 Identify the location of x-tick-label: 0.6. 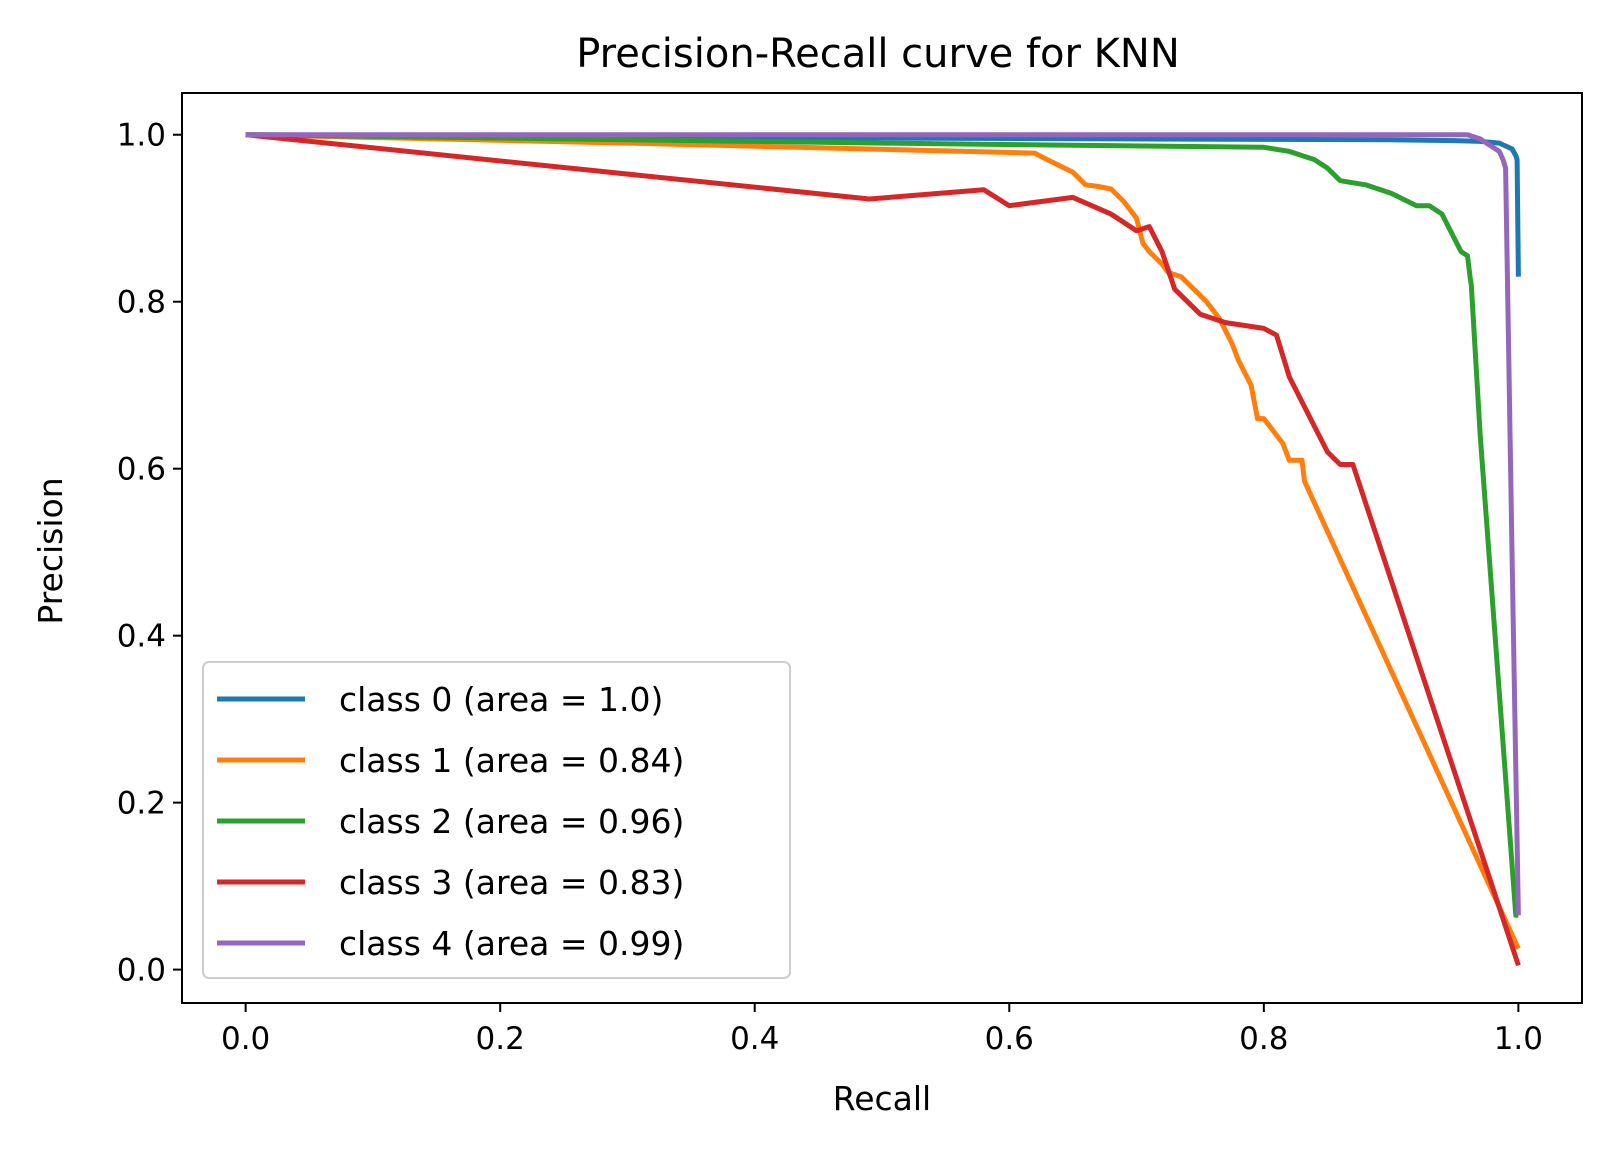
(1009, 1039).